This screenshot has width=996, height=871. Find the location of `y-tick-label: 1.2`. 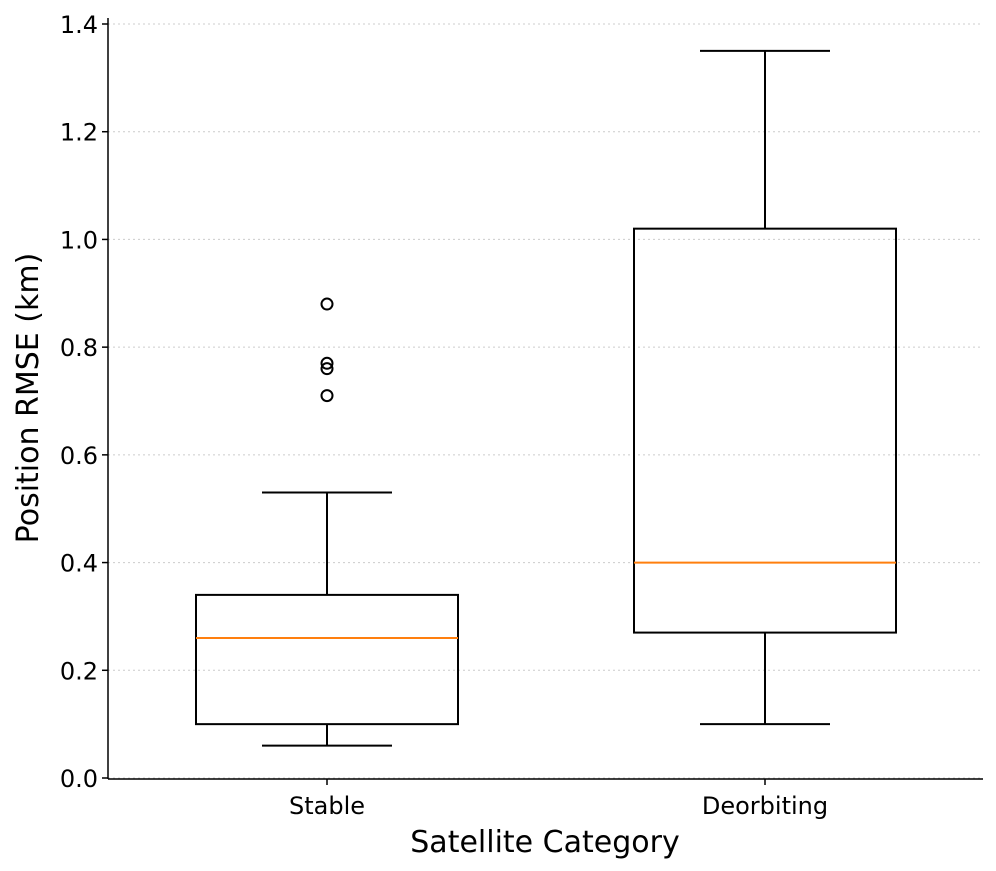

y-tick-label: 1.2 is located at coordinates (79, 133).